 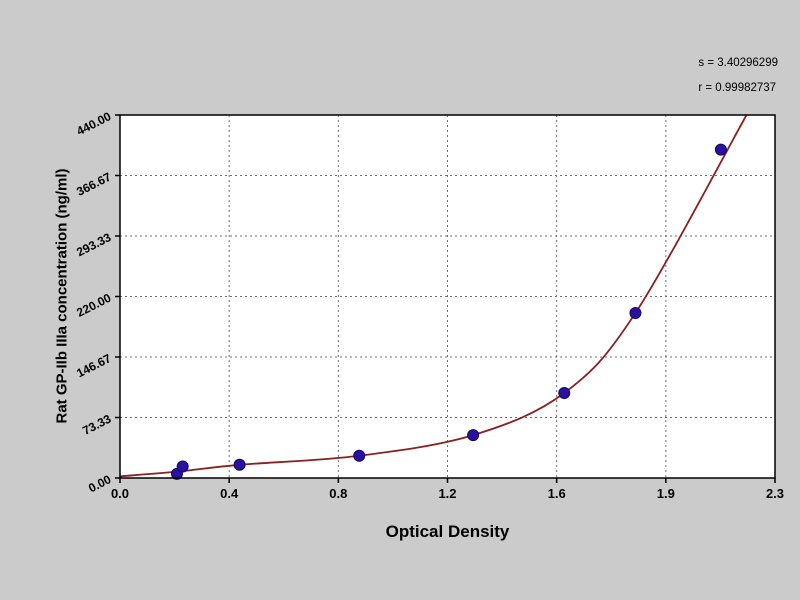 What do you see at coordinates (447, 531) in the screenshot?
I see `x-axis-title: Optical Density` at bounding box center [447, 531].